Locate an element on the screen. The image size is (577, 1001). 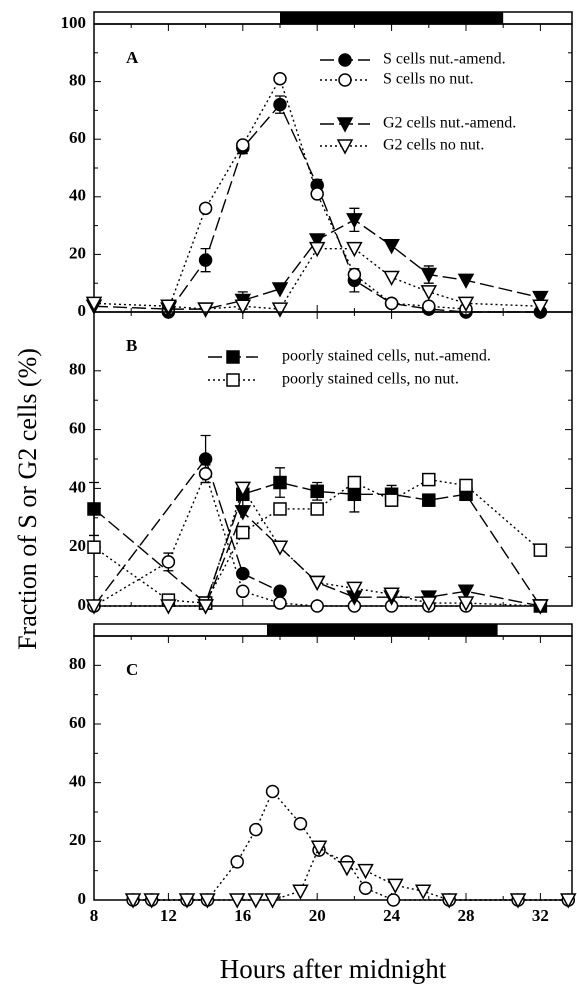
dark-bar is located at coordinates (382, 630).